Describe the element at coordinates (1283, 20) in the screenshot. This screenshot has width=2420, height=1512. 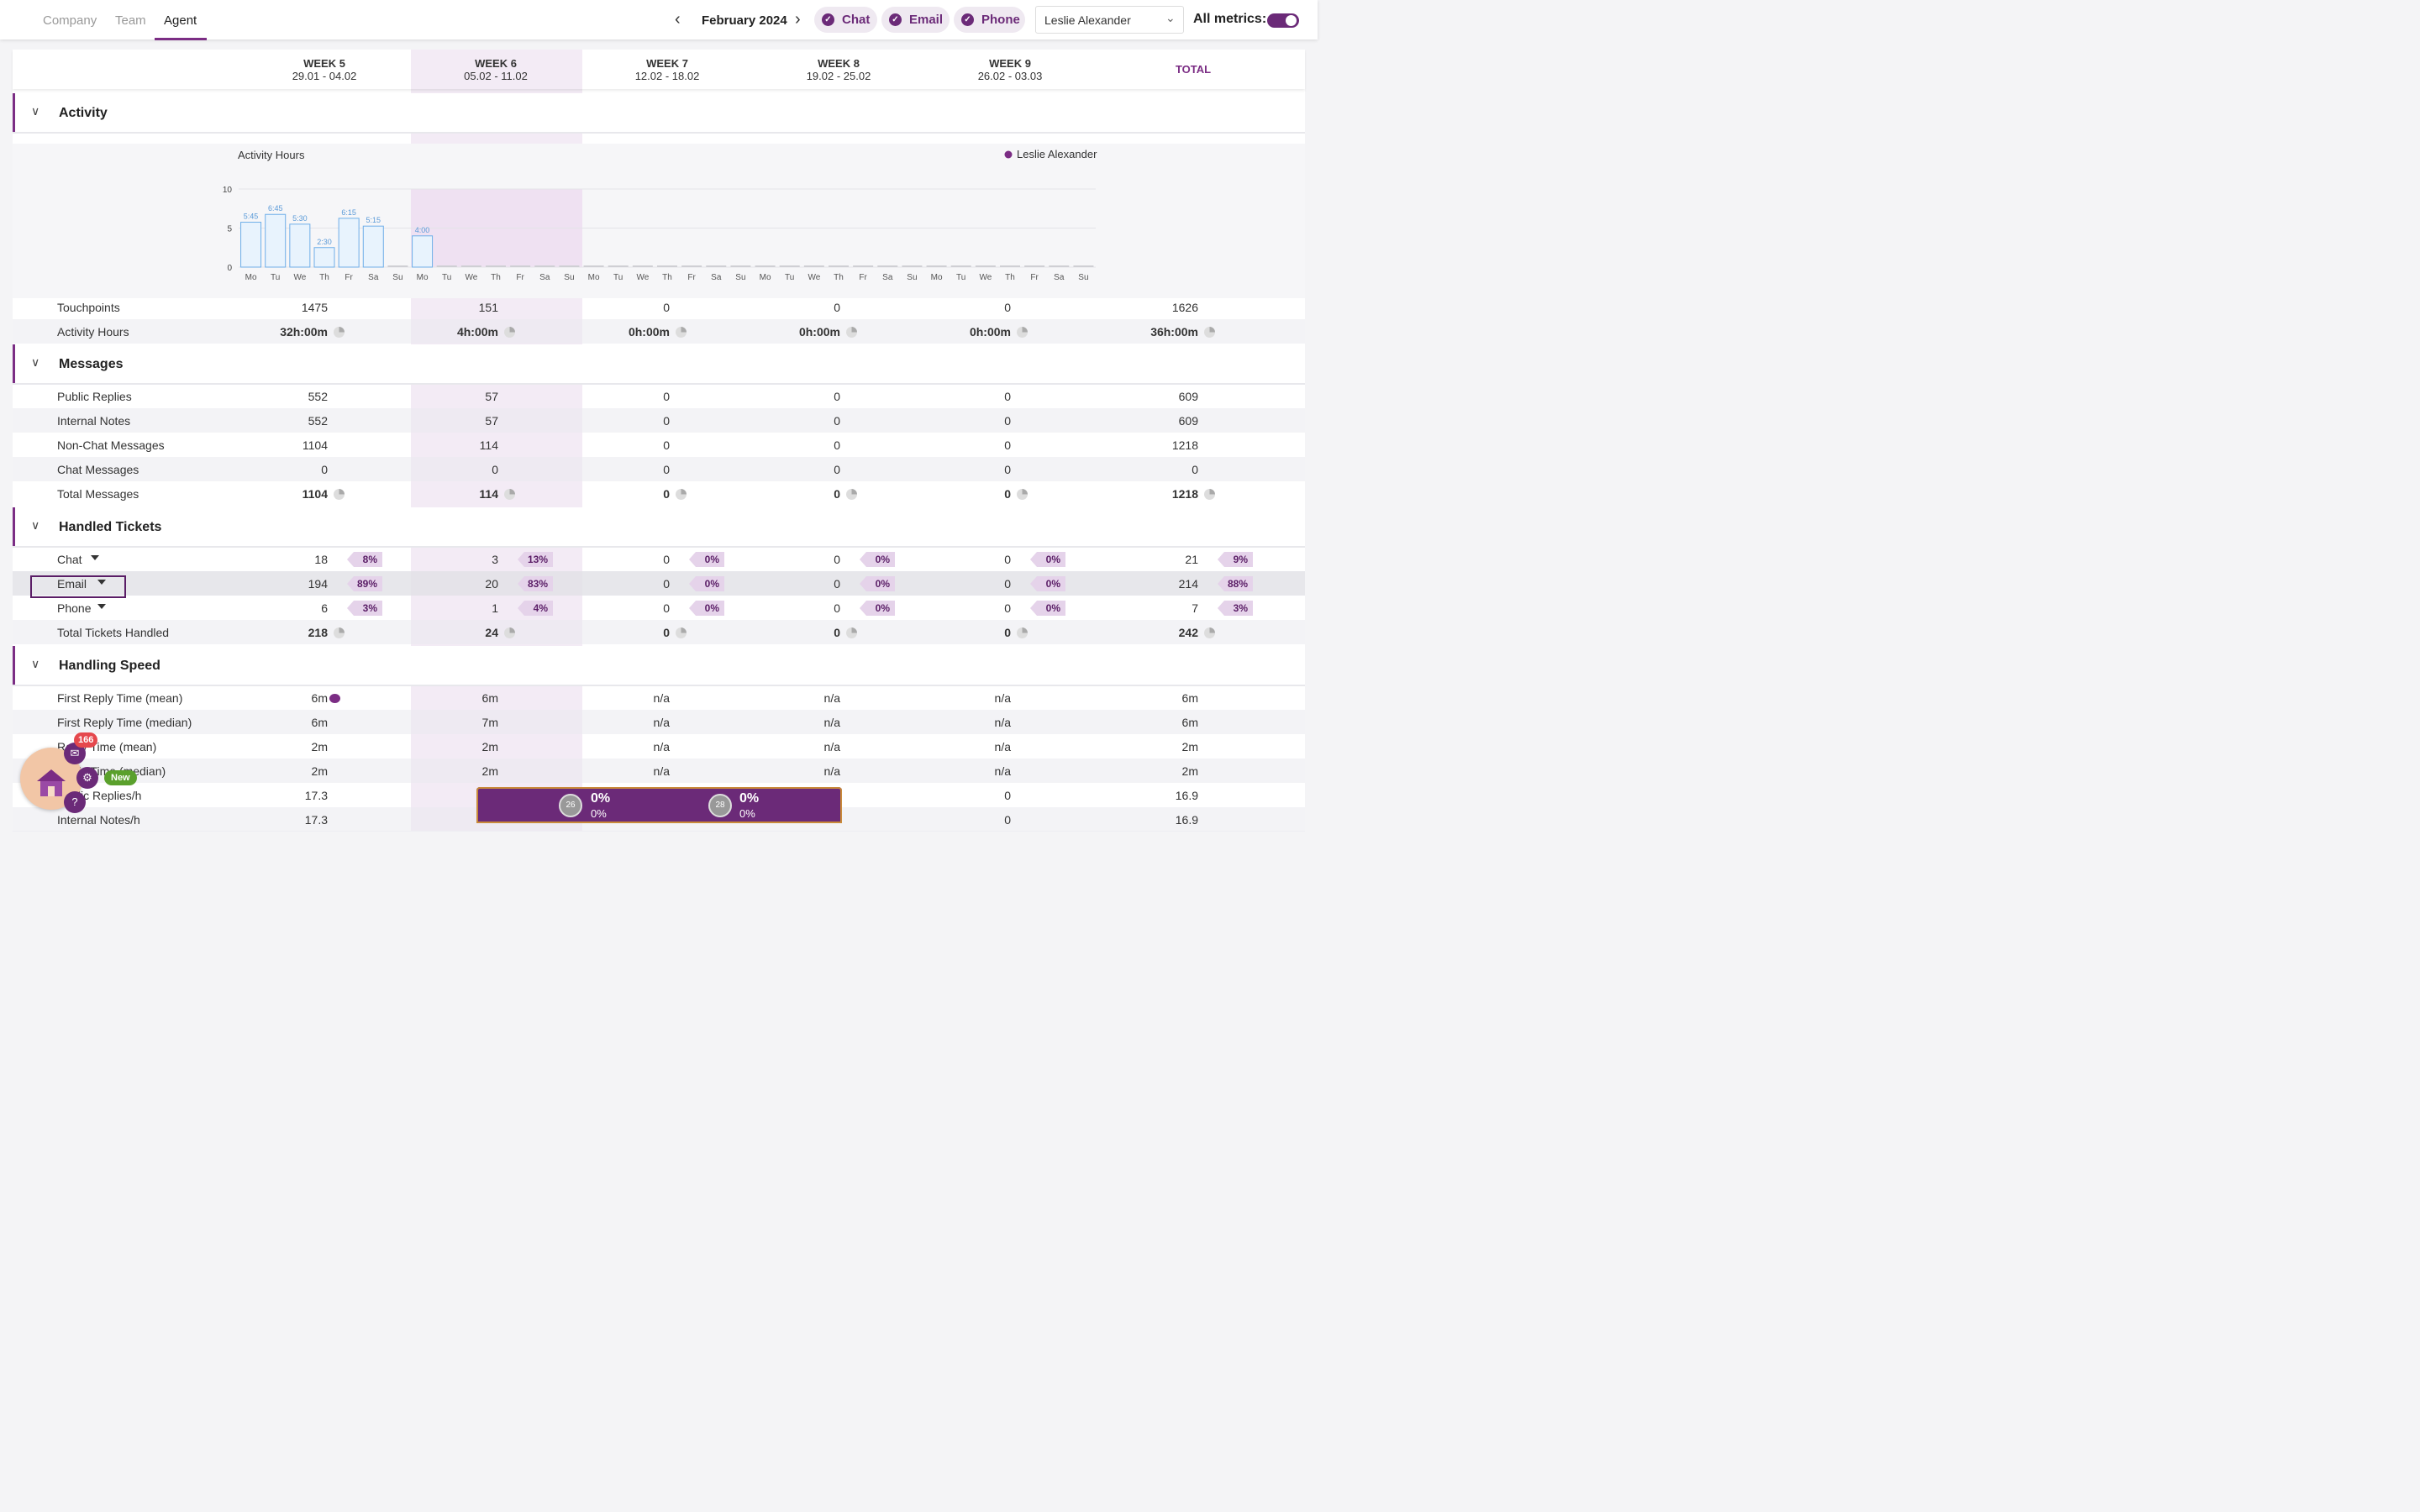
I see `all-metrics-toggle` at that location.